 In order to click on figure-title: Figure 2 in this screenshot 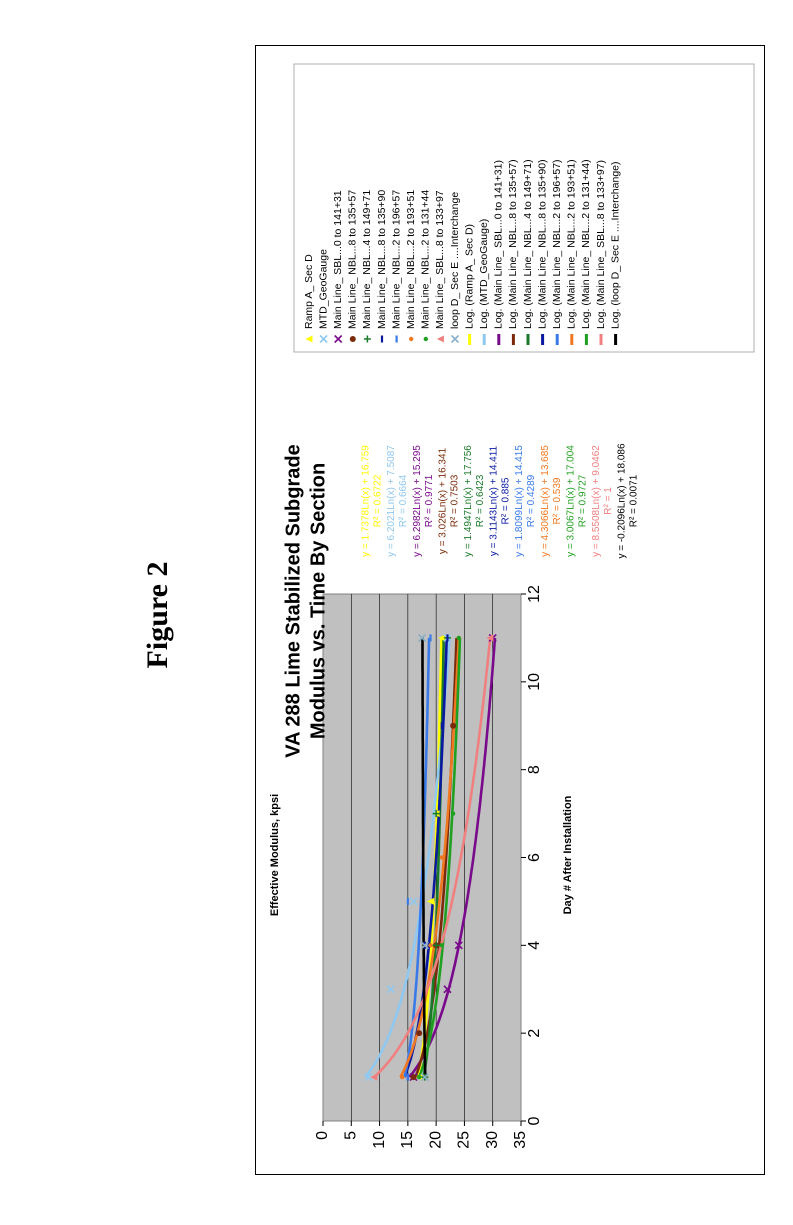, I will do `click(158, 615)`.